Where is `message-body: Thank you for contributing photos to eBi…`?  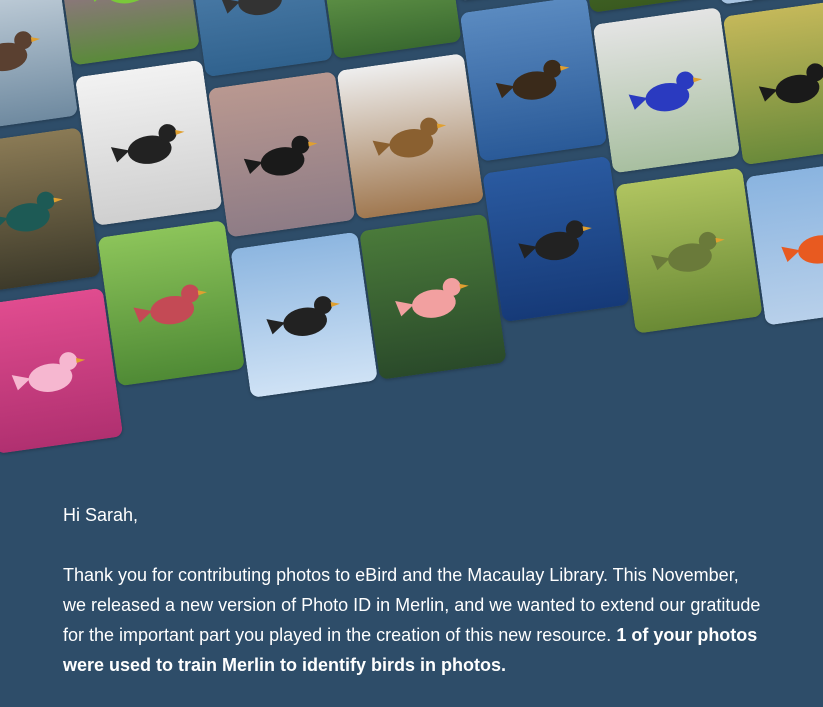
message-body: Thank you for contributing photos to eBi… is located at coordinates (412, 605).